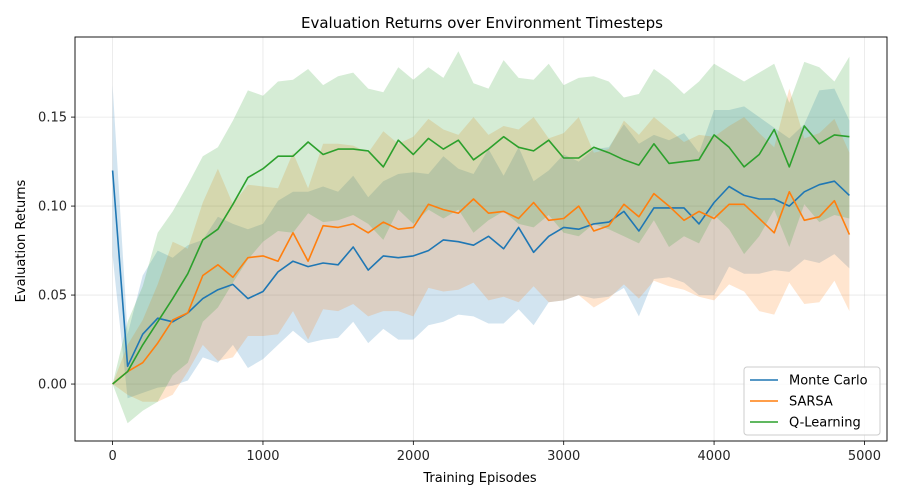  I want to click on x-axis-label: Training Episodes, so click(479, 478).